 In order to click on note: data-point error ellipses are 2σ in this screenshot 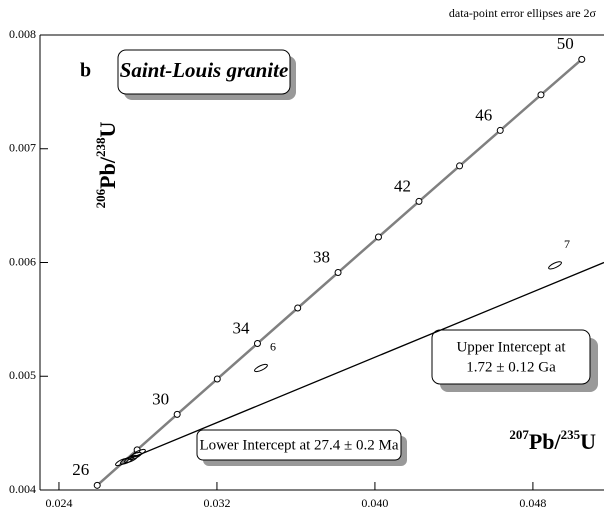, I will do `click(523, 13)`.